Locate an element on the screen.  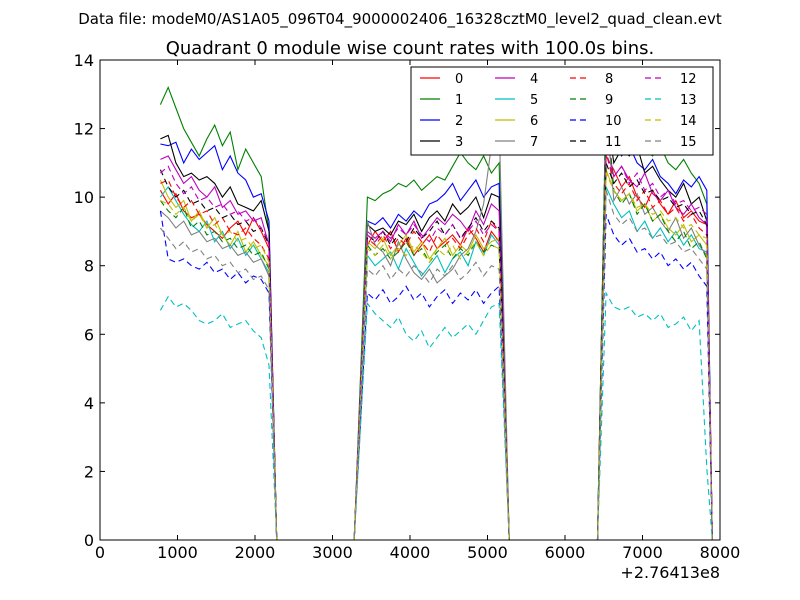
legend-label-12: 12 is located at coordinates (688, 79).